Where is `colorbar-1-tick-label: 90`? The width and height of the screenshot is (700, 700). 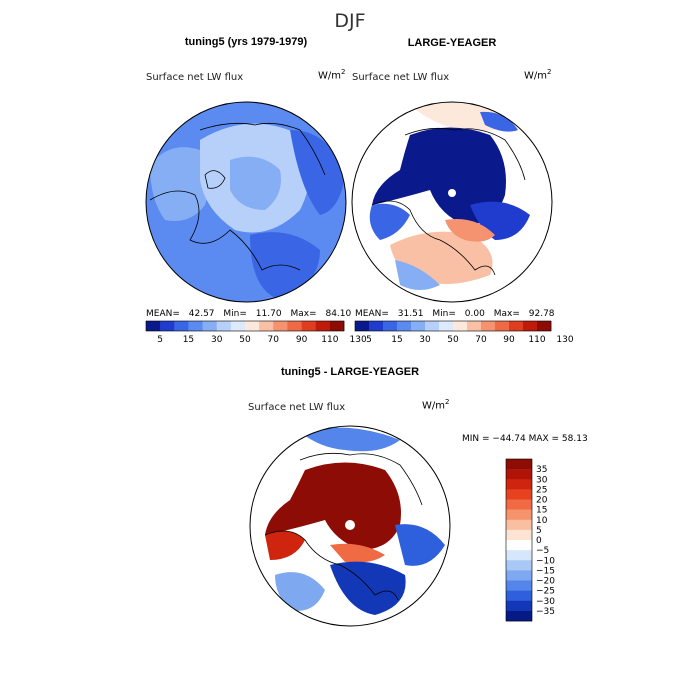
colorbar-1-tick-label: 90 is located at coordinates (302, 340).